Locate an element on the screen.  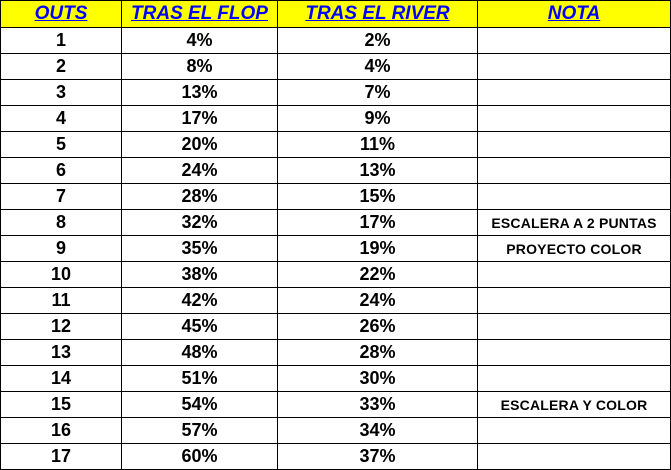
cell-river: 4% is located at coordinates (377, 66).